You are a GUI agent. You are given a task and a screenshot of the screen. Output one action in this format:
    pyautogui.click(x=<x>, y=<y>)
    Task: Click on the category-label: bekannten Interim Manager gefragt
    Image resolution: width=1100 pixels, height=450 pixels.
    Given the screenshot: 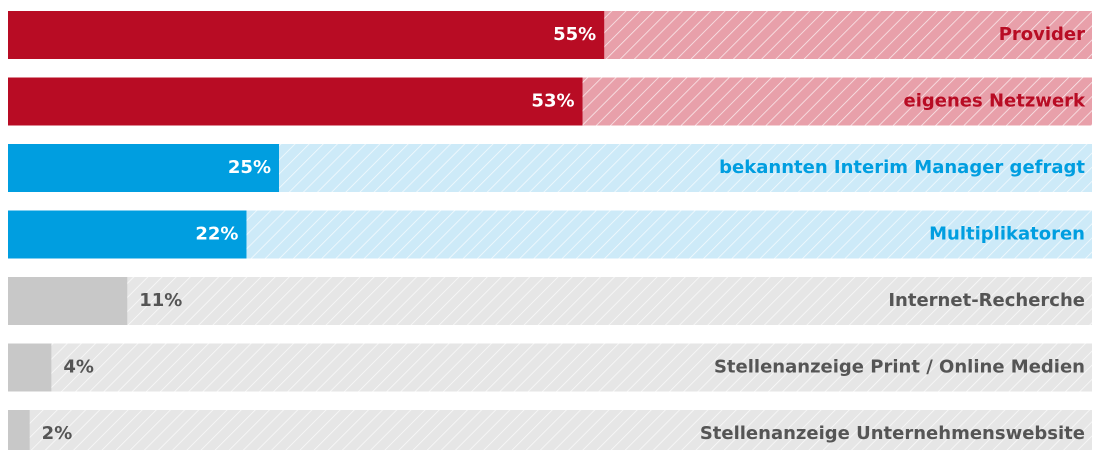 What is the action you would take?
    pyautogui.click(x=902, y=167)
    